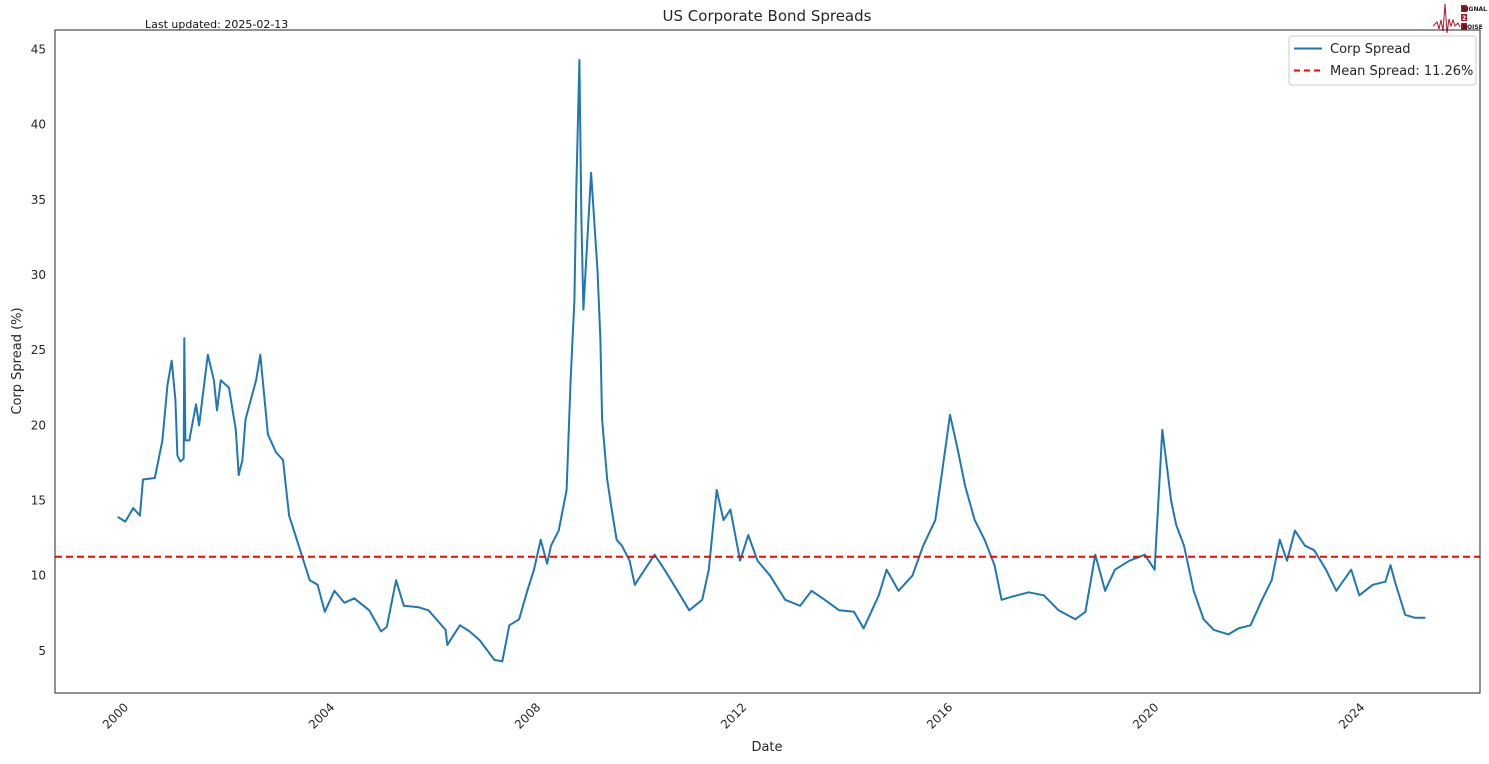  I want to click on x-axis: 2000 2004 2008 2012 2016 2020 2024, so click(734, 715).